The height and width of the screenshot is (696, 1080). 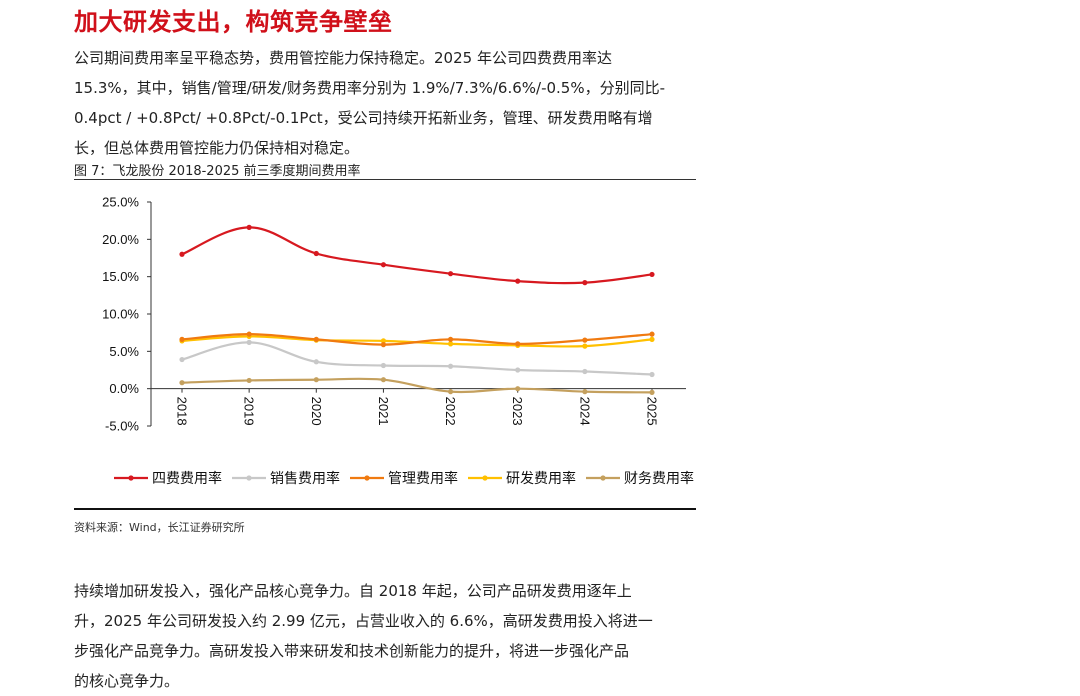 I want to click on legend-item: 财务费用率, so click(x=640, y=478).